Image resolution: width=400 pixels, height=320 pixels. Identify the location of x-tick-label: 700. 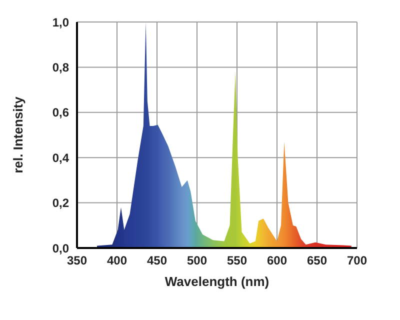
(357, 261).